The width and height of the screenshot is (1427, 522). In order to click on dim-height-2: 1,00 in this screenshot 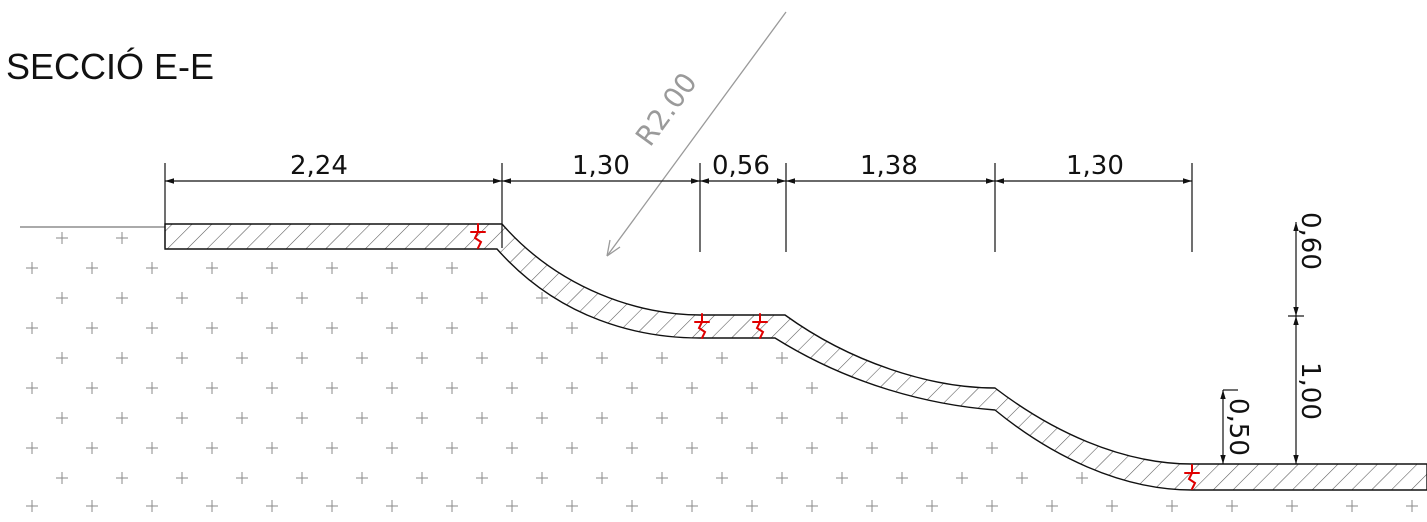, I will do `click(1310, 391)`.